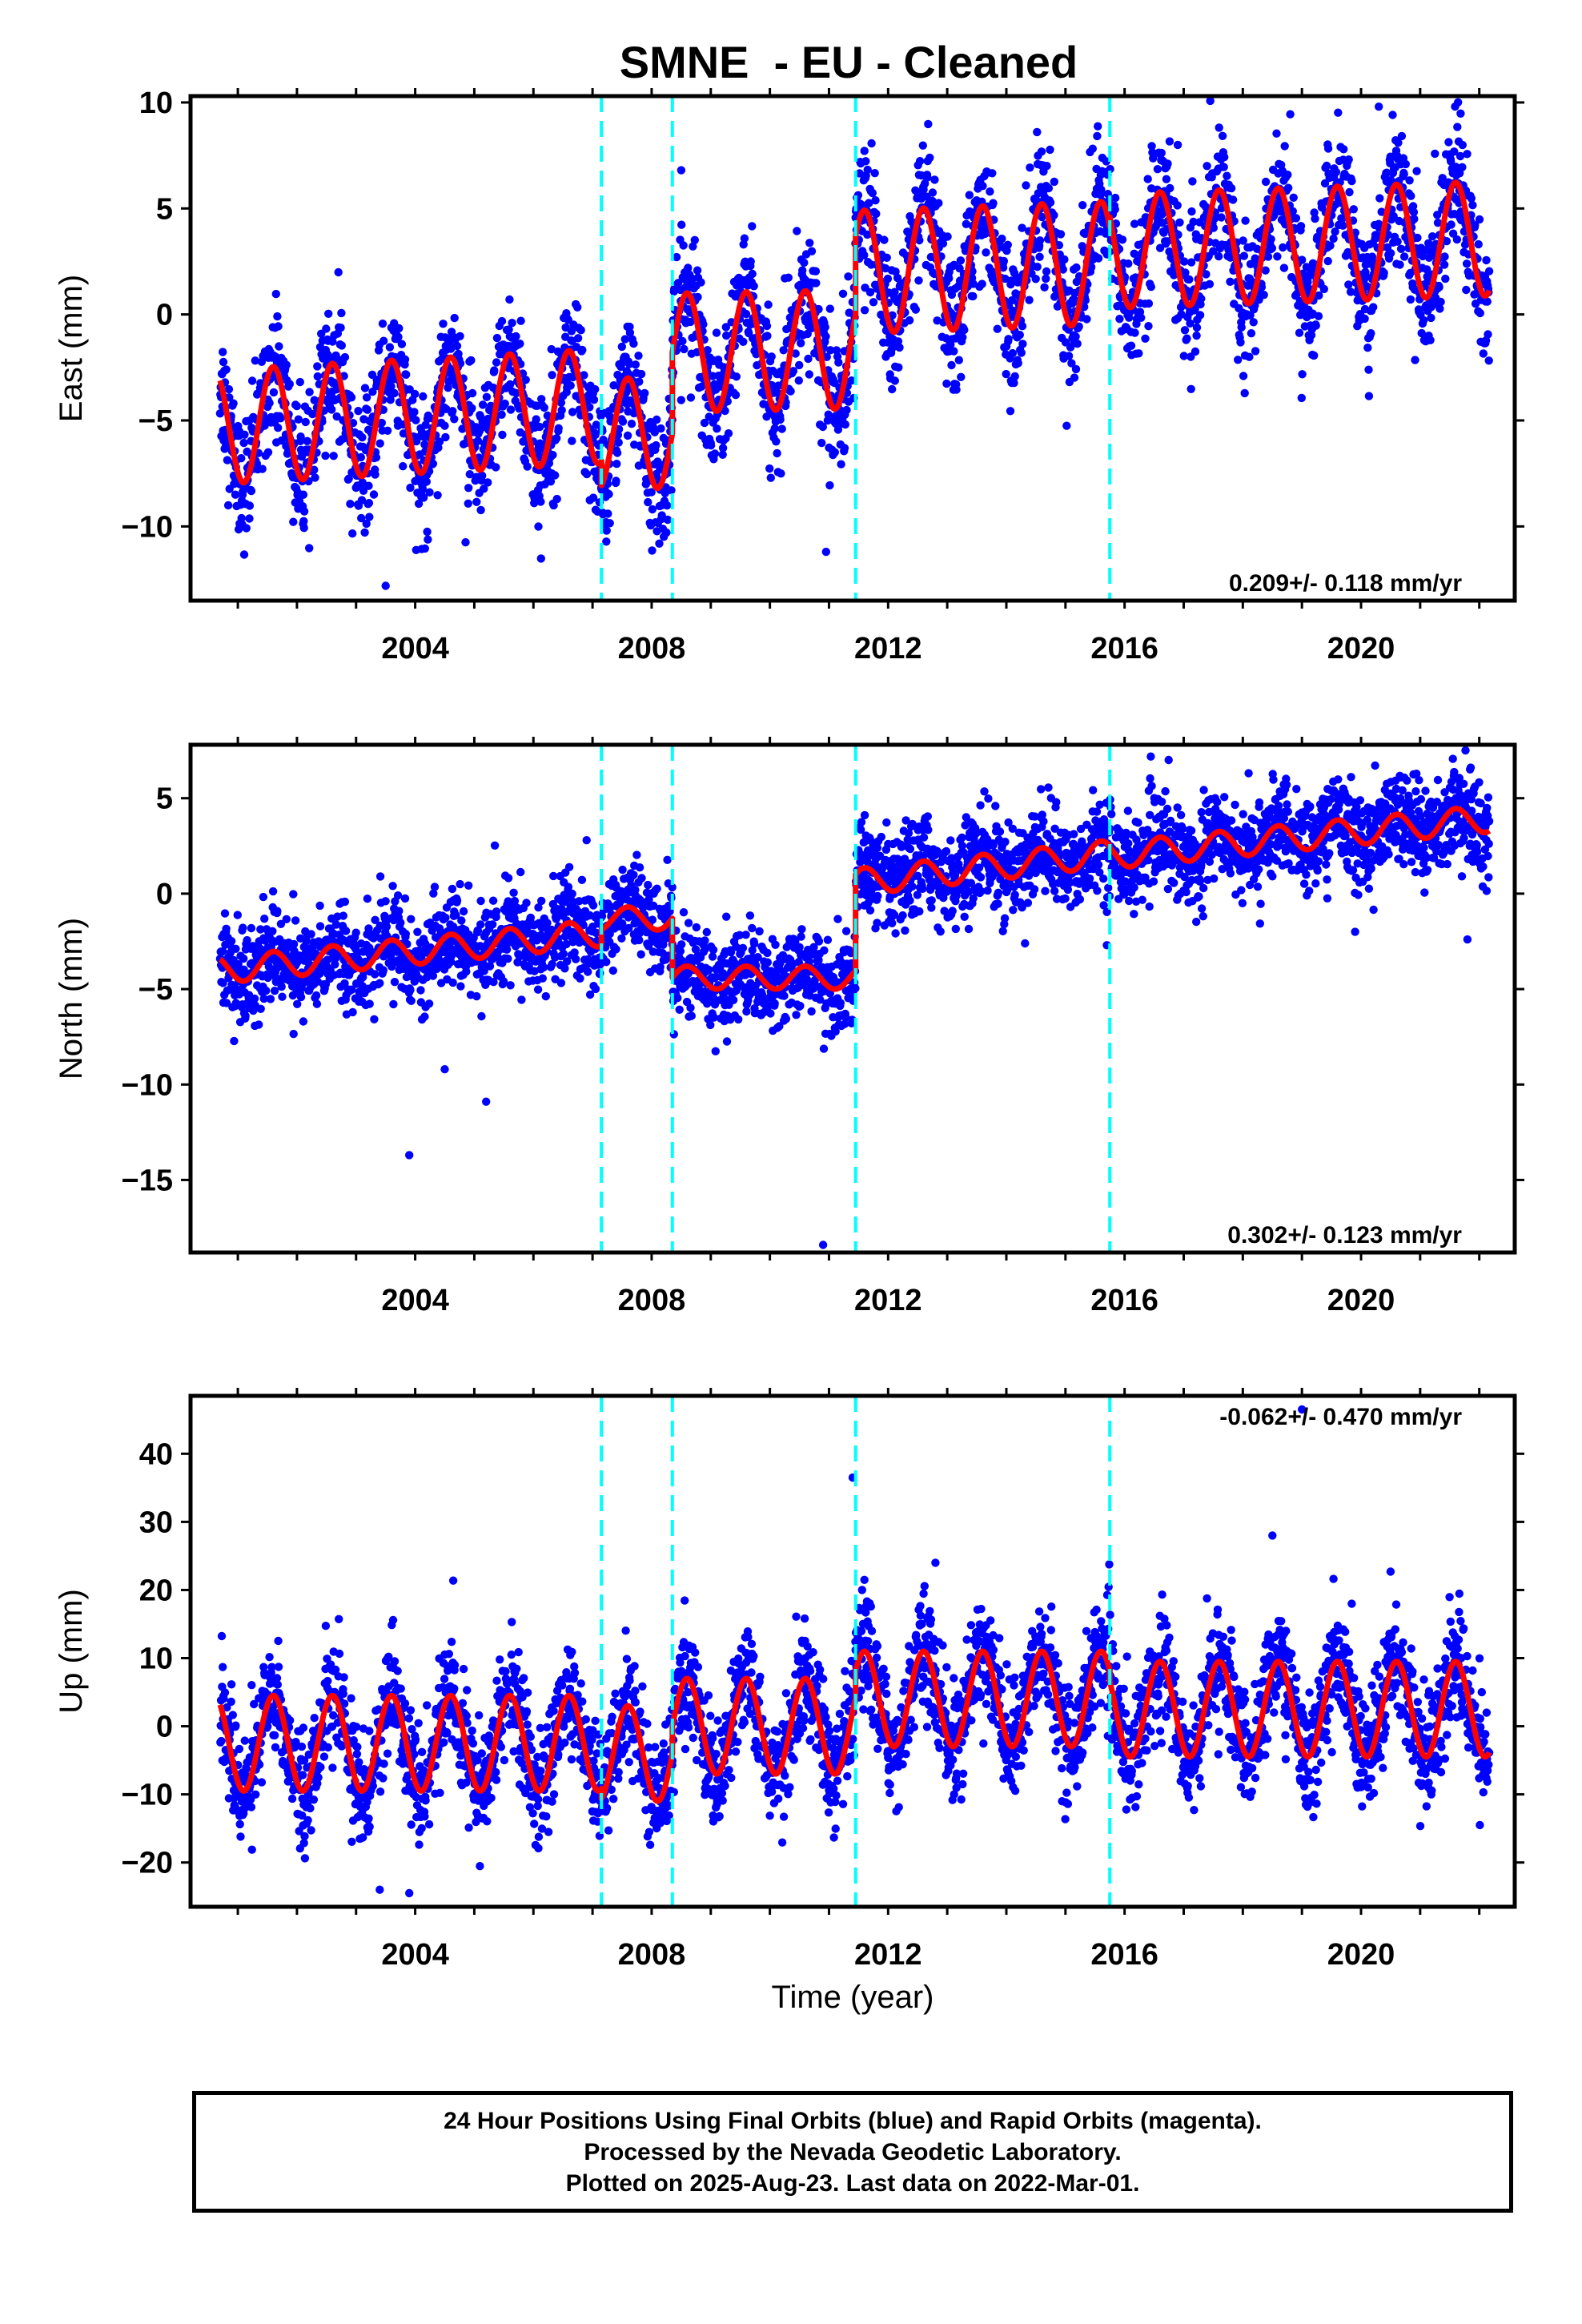 The image size is (1582, 2324). Describe the element at coordinates (164, 209) in the screenshot. I see `east-ytick-label: 5` at that location.